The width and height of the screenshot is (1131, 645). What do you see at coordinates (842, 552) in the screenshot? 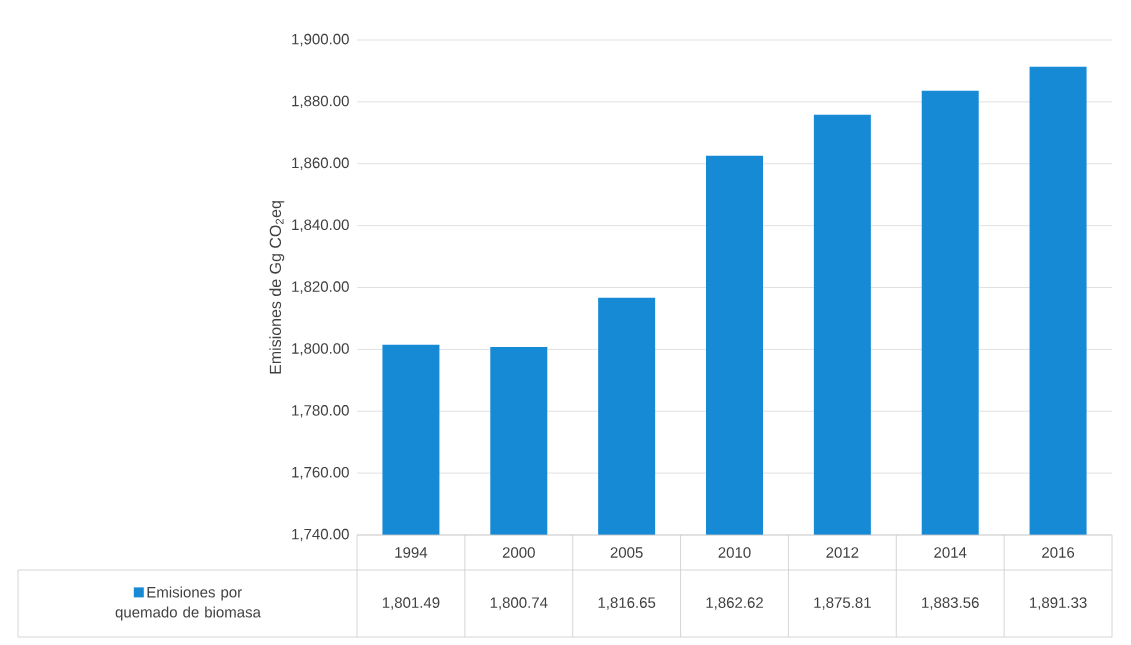
I see `x-tick-label: 2012` at bounding box center [842, 552].